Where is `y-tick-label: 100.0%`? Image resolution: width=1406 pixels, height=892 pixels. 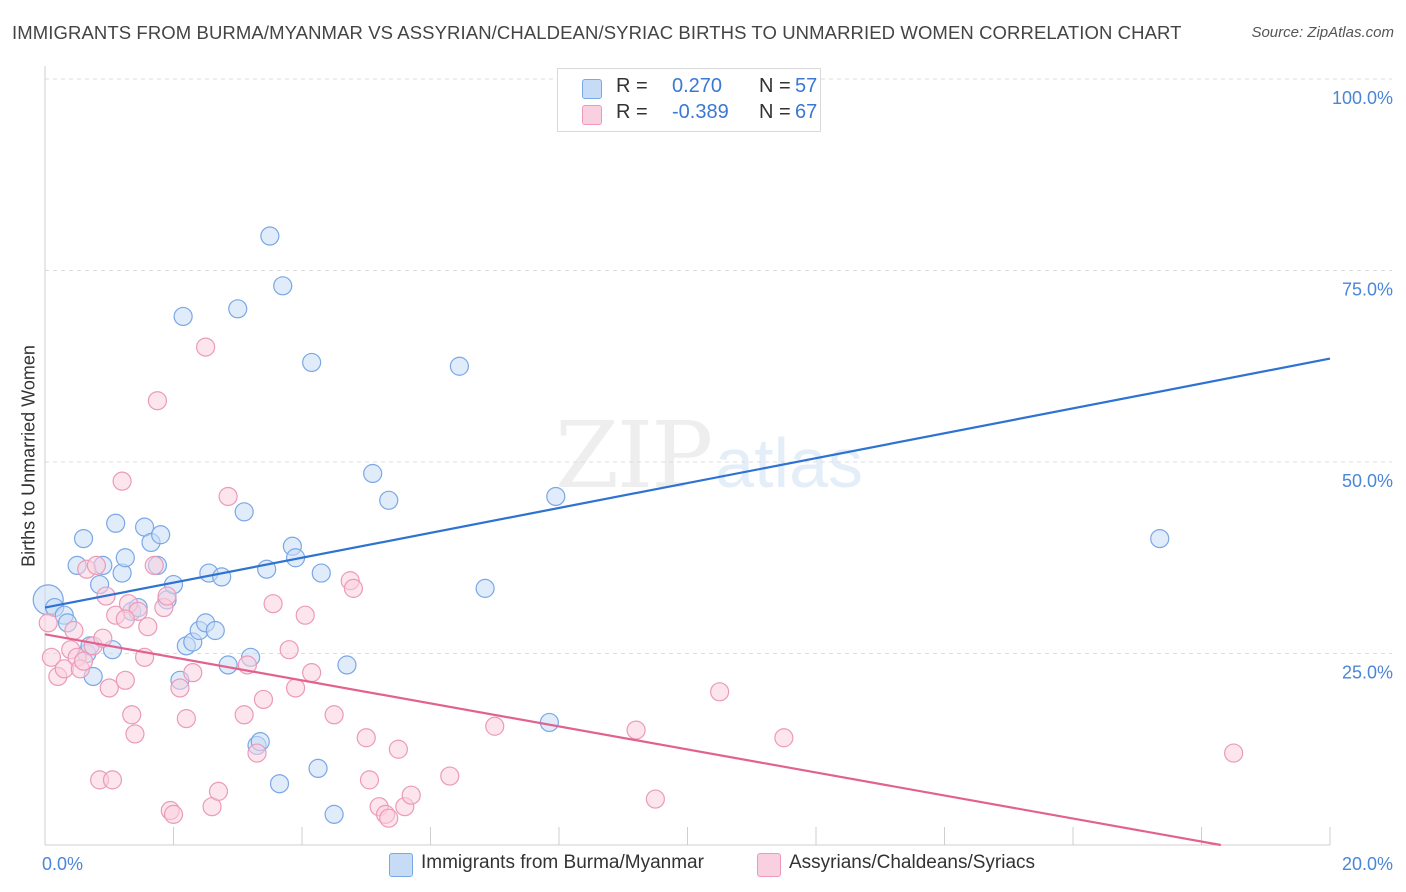 y-tick-label: 100.0% is located at coordinates (1362, 98).